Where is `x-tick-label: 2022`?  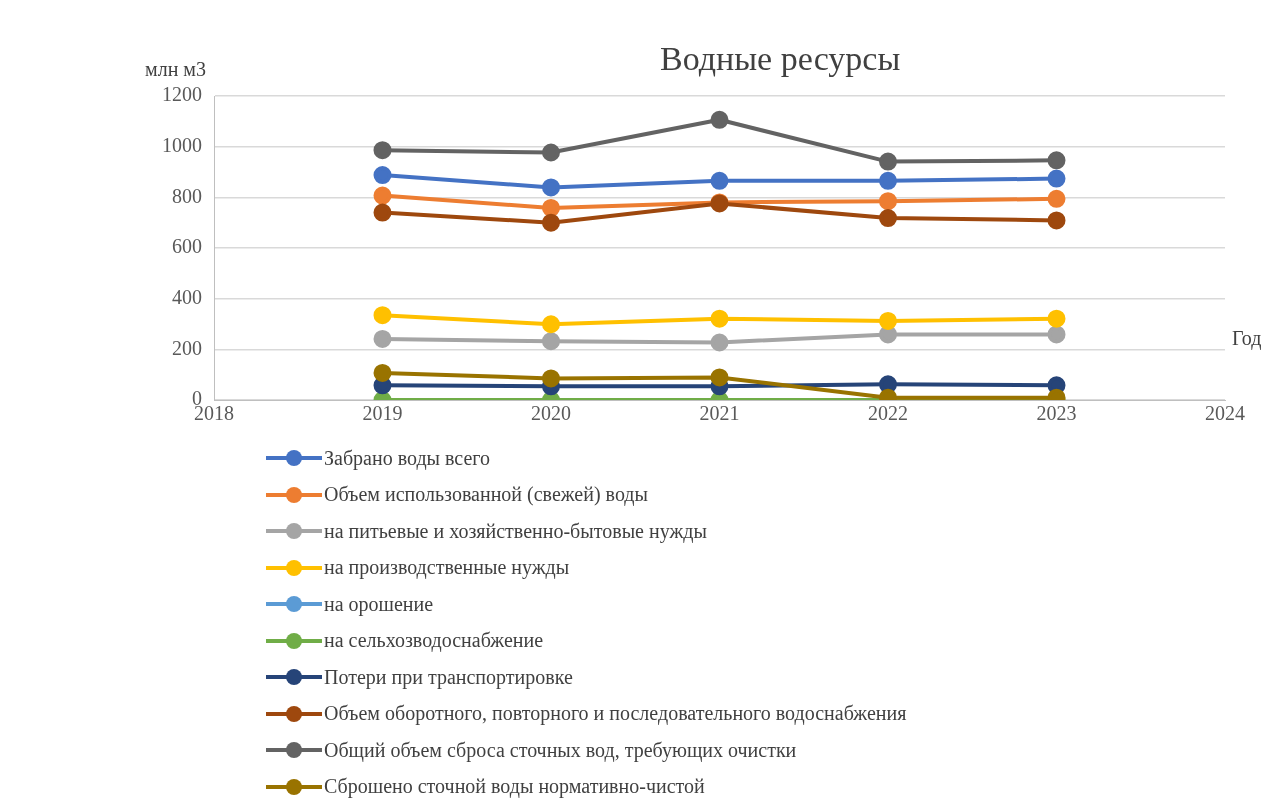 x-tick-label: 2022 is located at coordinates (888, 413).